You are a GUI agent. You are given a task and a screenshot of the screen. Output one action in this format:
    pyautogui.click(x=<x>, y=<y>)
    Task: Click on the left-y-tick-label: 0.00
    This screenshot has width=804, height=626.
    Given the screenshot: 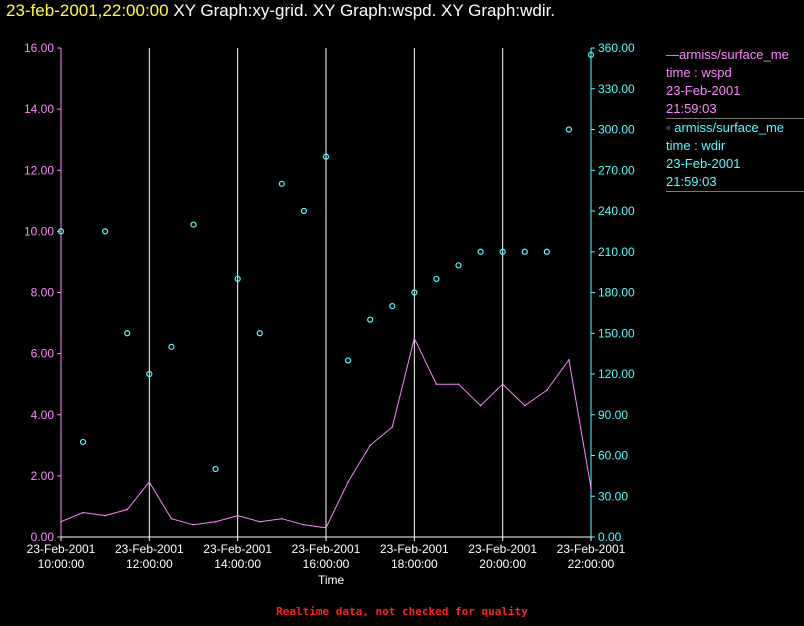 What is the action you would take?
    pyautogui.click(x=43, y=537)
    